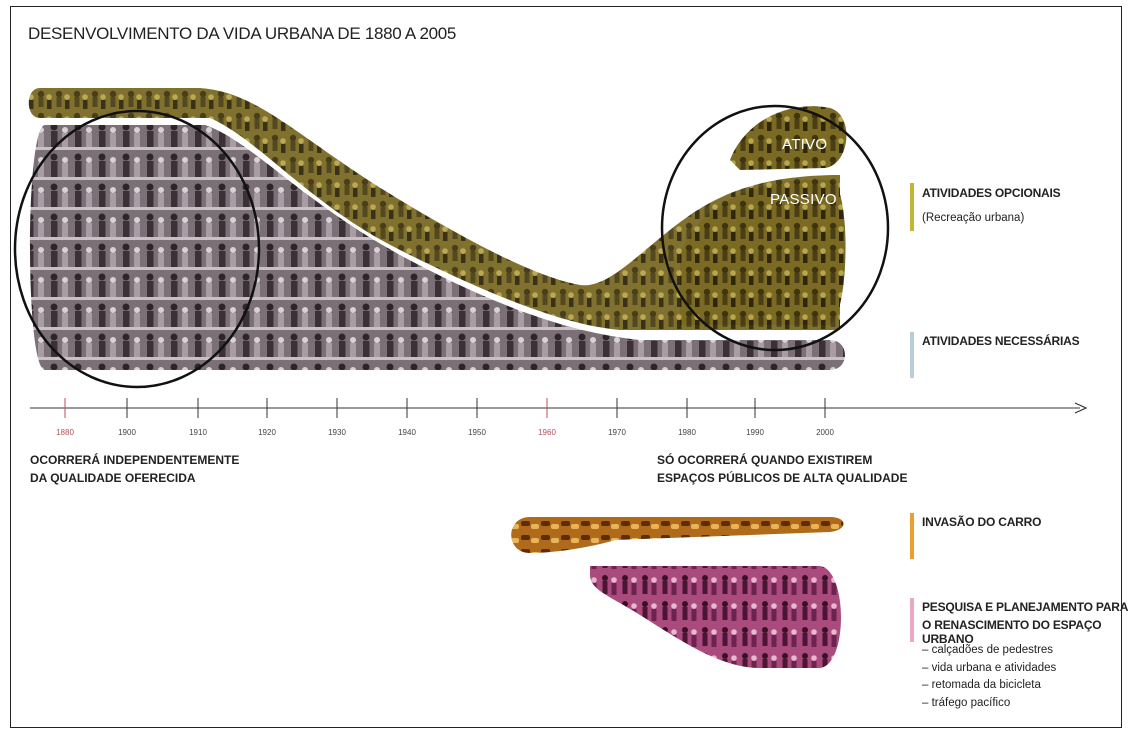  I want to click on car-invasion-band, so click(677, 535).